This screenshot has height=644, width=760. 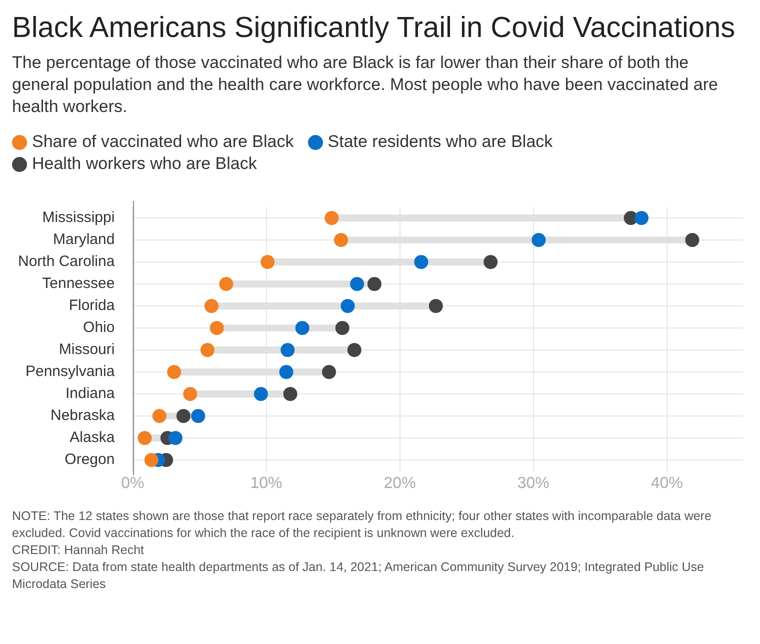 I want to click on y-tick-label: Alaska, so click(x=93, y=437).